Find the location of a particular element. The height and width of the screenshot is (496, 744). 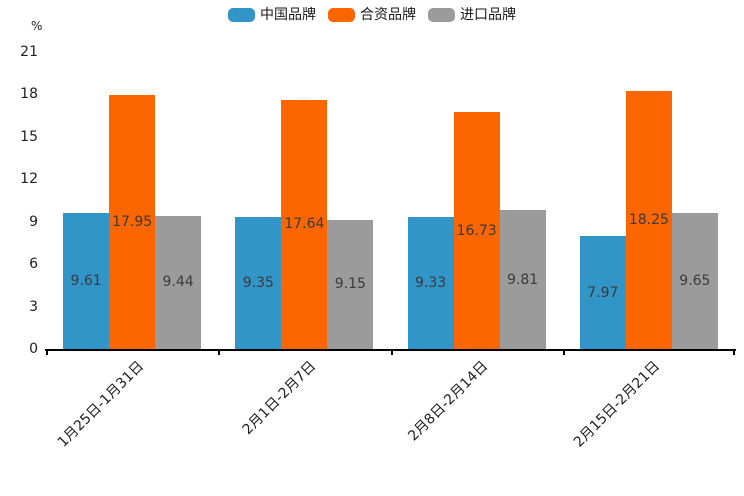

legend-label: 合资品牌 is located at coordinates (388, 15).